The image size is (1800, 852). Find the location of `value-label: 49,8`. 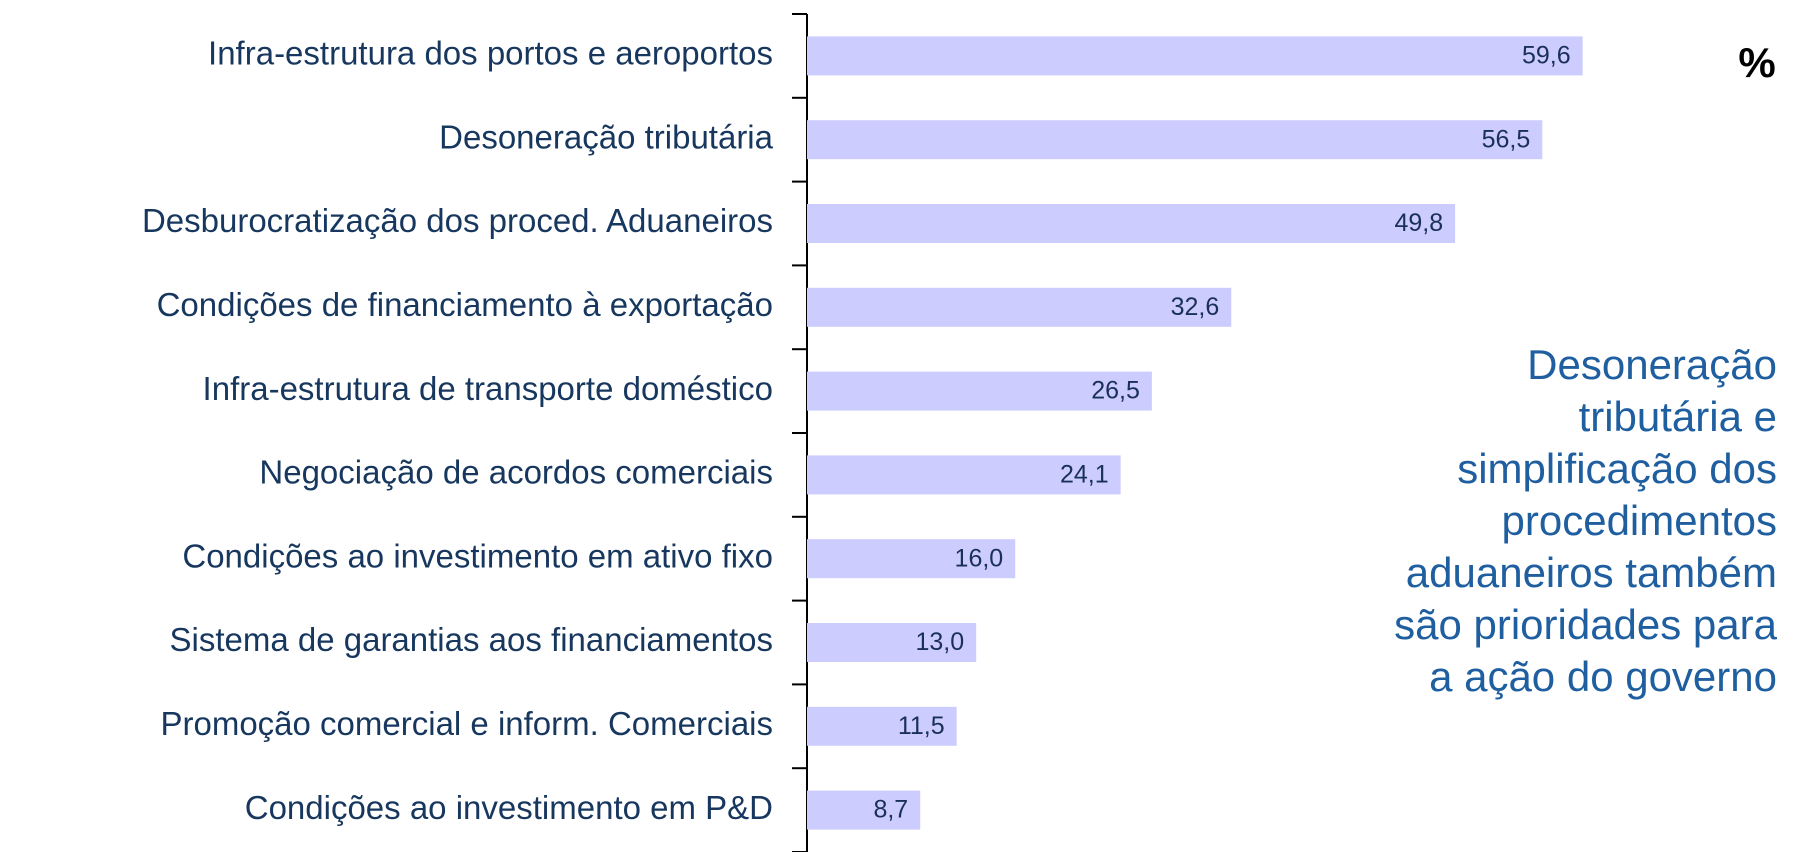

value-label: 49,8 is located at coordinates (1418, 223).